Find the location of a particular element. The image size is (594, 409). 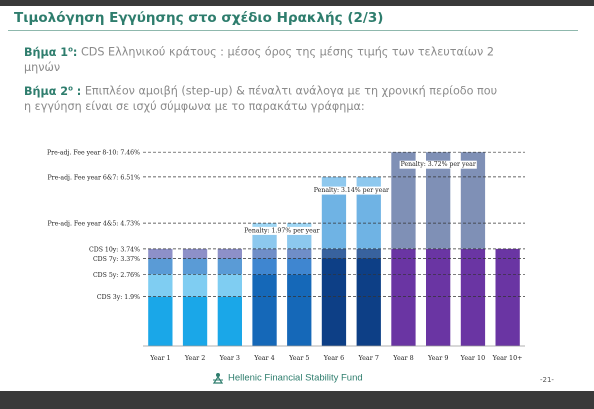

x-tick-label-1: Year 1 is located at coordinates (159, 358).